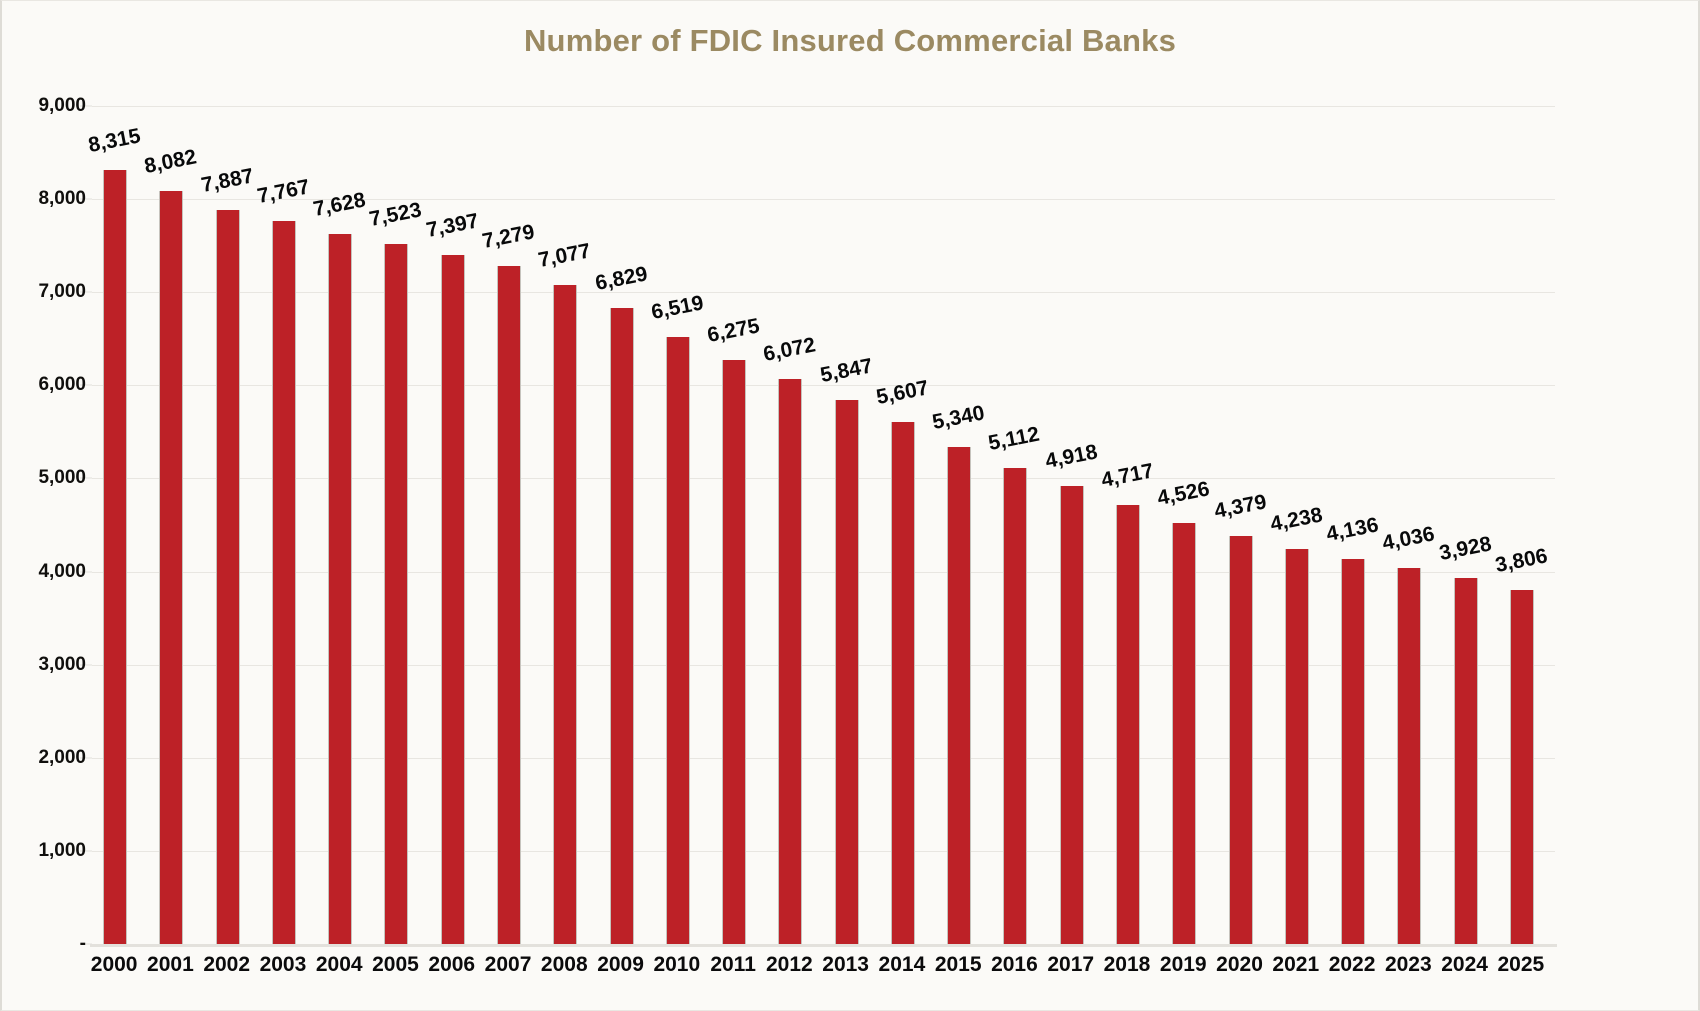 This screenshot has width=1700, height=1011. What do you see at coordinates (114, 964) in the screenshot?
I see `x-axis-tick-label: 2000` at bounding box center [114, 964].